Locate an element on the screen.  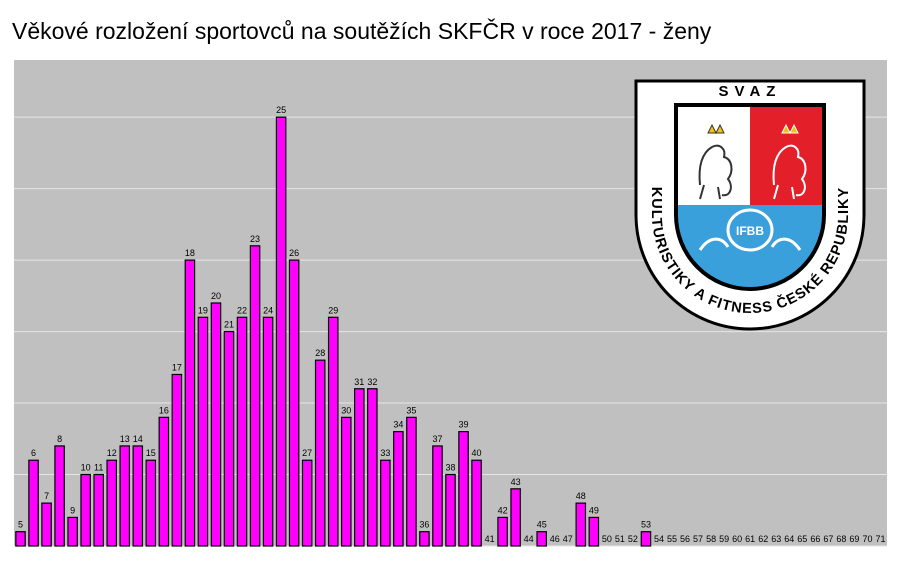
bar-label: 64 is located at coordinates (789, 539).